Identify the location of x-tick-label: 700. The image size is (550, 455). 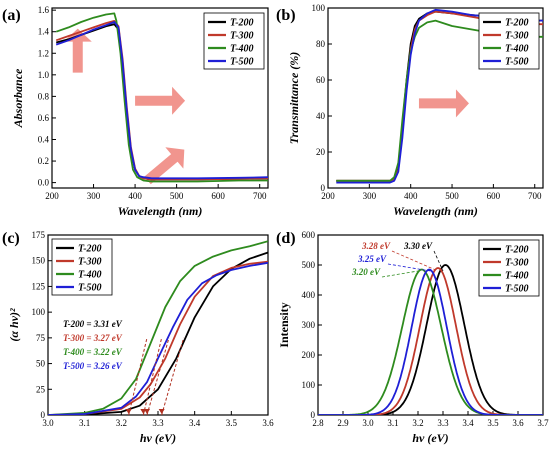
(260, 196).